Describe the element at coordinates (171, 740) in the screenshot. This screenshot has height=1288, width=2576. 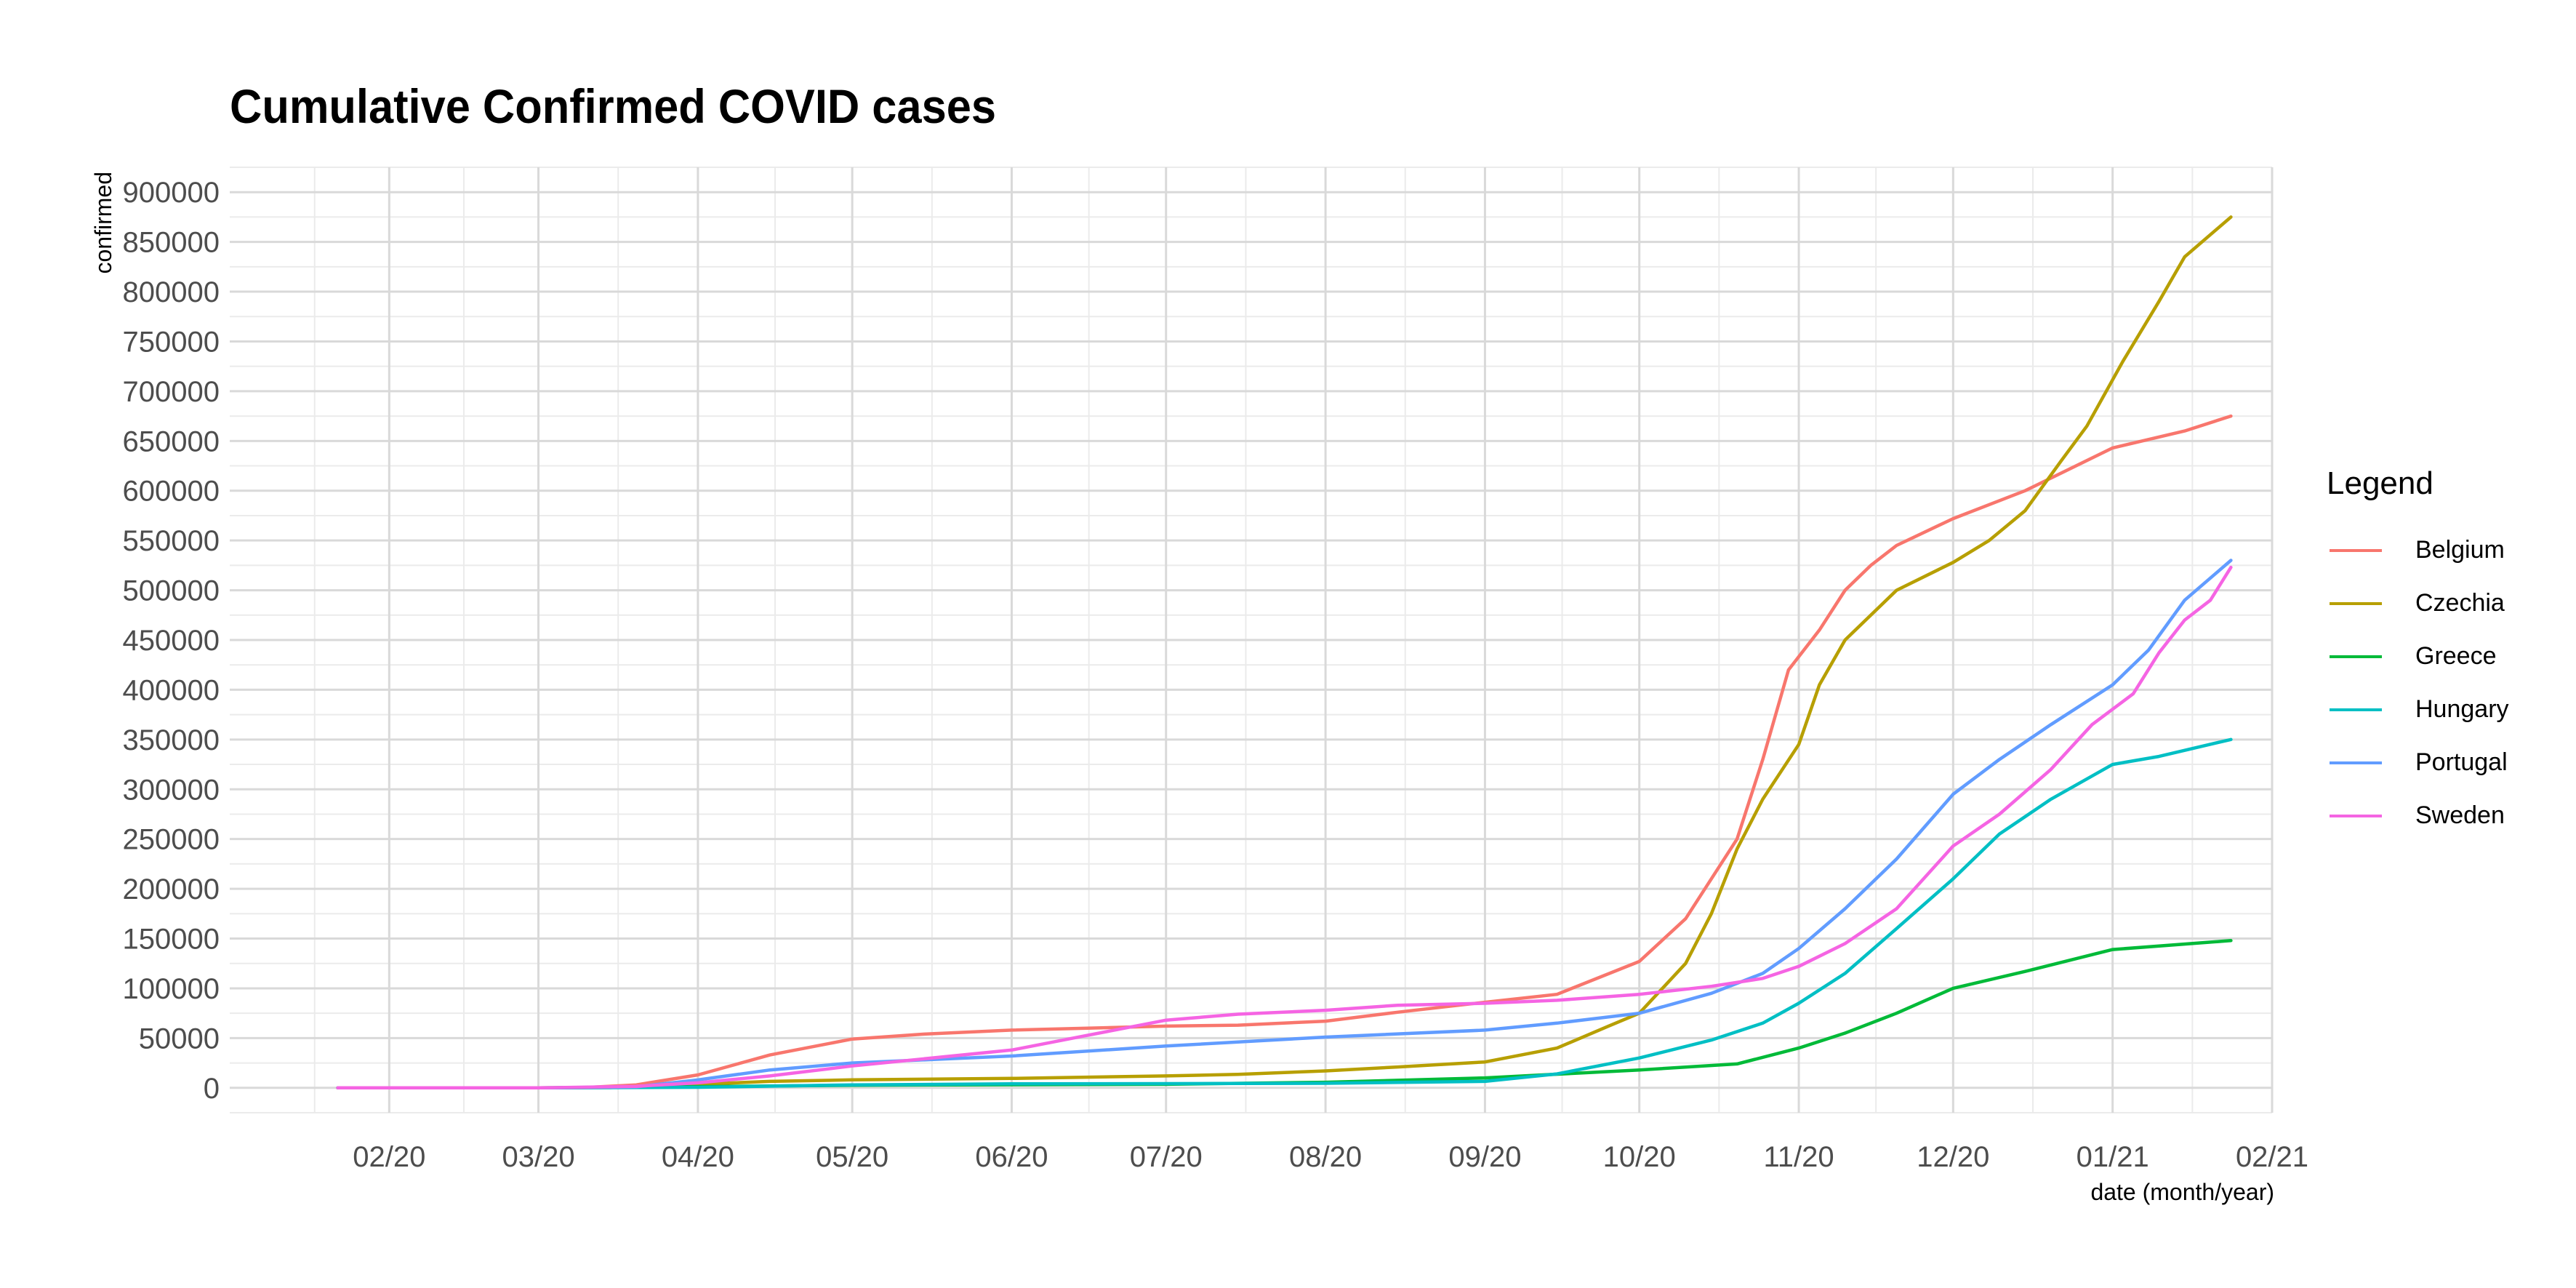
I see `y-tick-label: 350000` at that location.